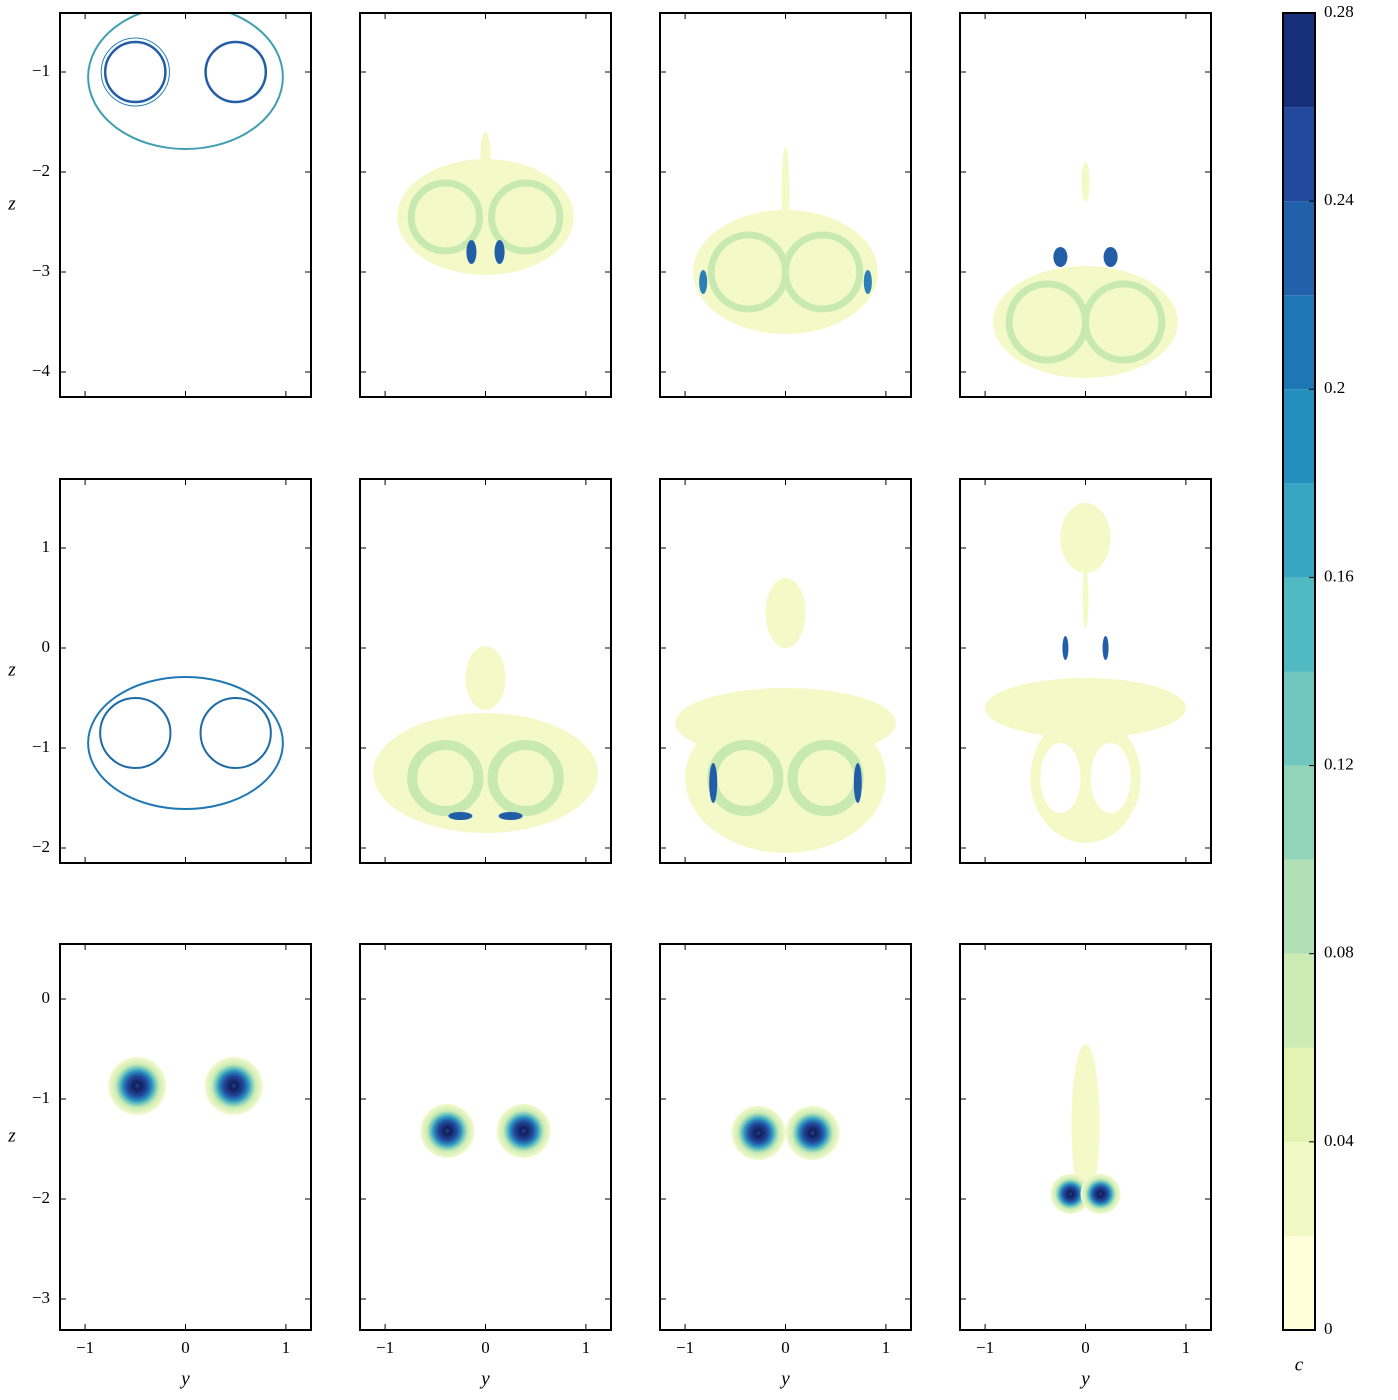 The image size is (1398, 1400). Describe the element at coordinates (1339, 1140) in the screenshot. I see `colorbar-tick-label: 0.04` at that location.